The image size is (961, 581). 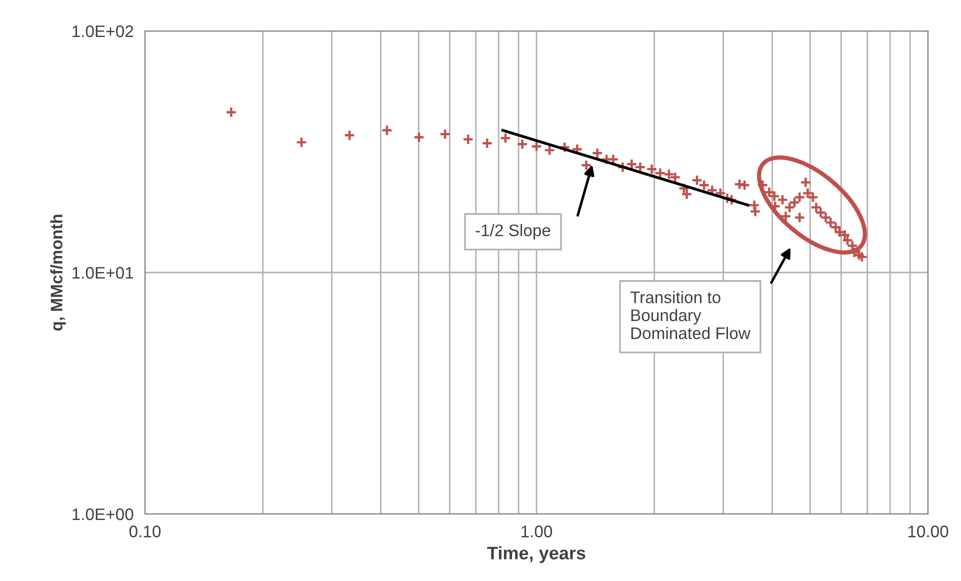 What do you see at coordinates (103, 272) in the screenshot?
I see `y-tick-label: 1.0E+01` at bounding box center [103, 272].